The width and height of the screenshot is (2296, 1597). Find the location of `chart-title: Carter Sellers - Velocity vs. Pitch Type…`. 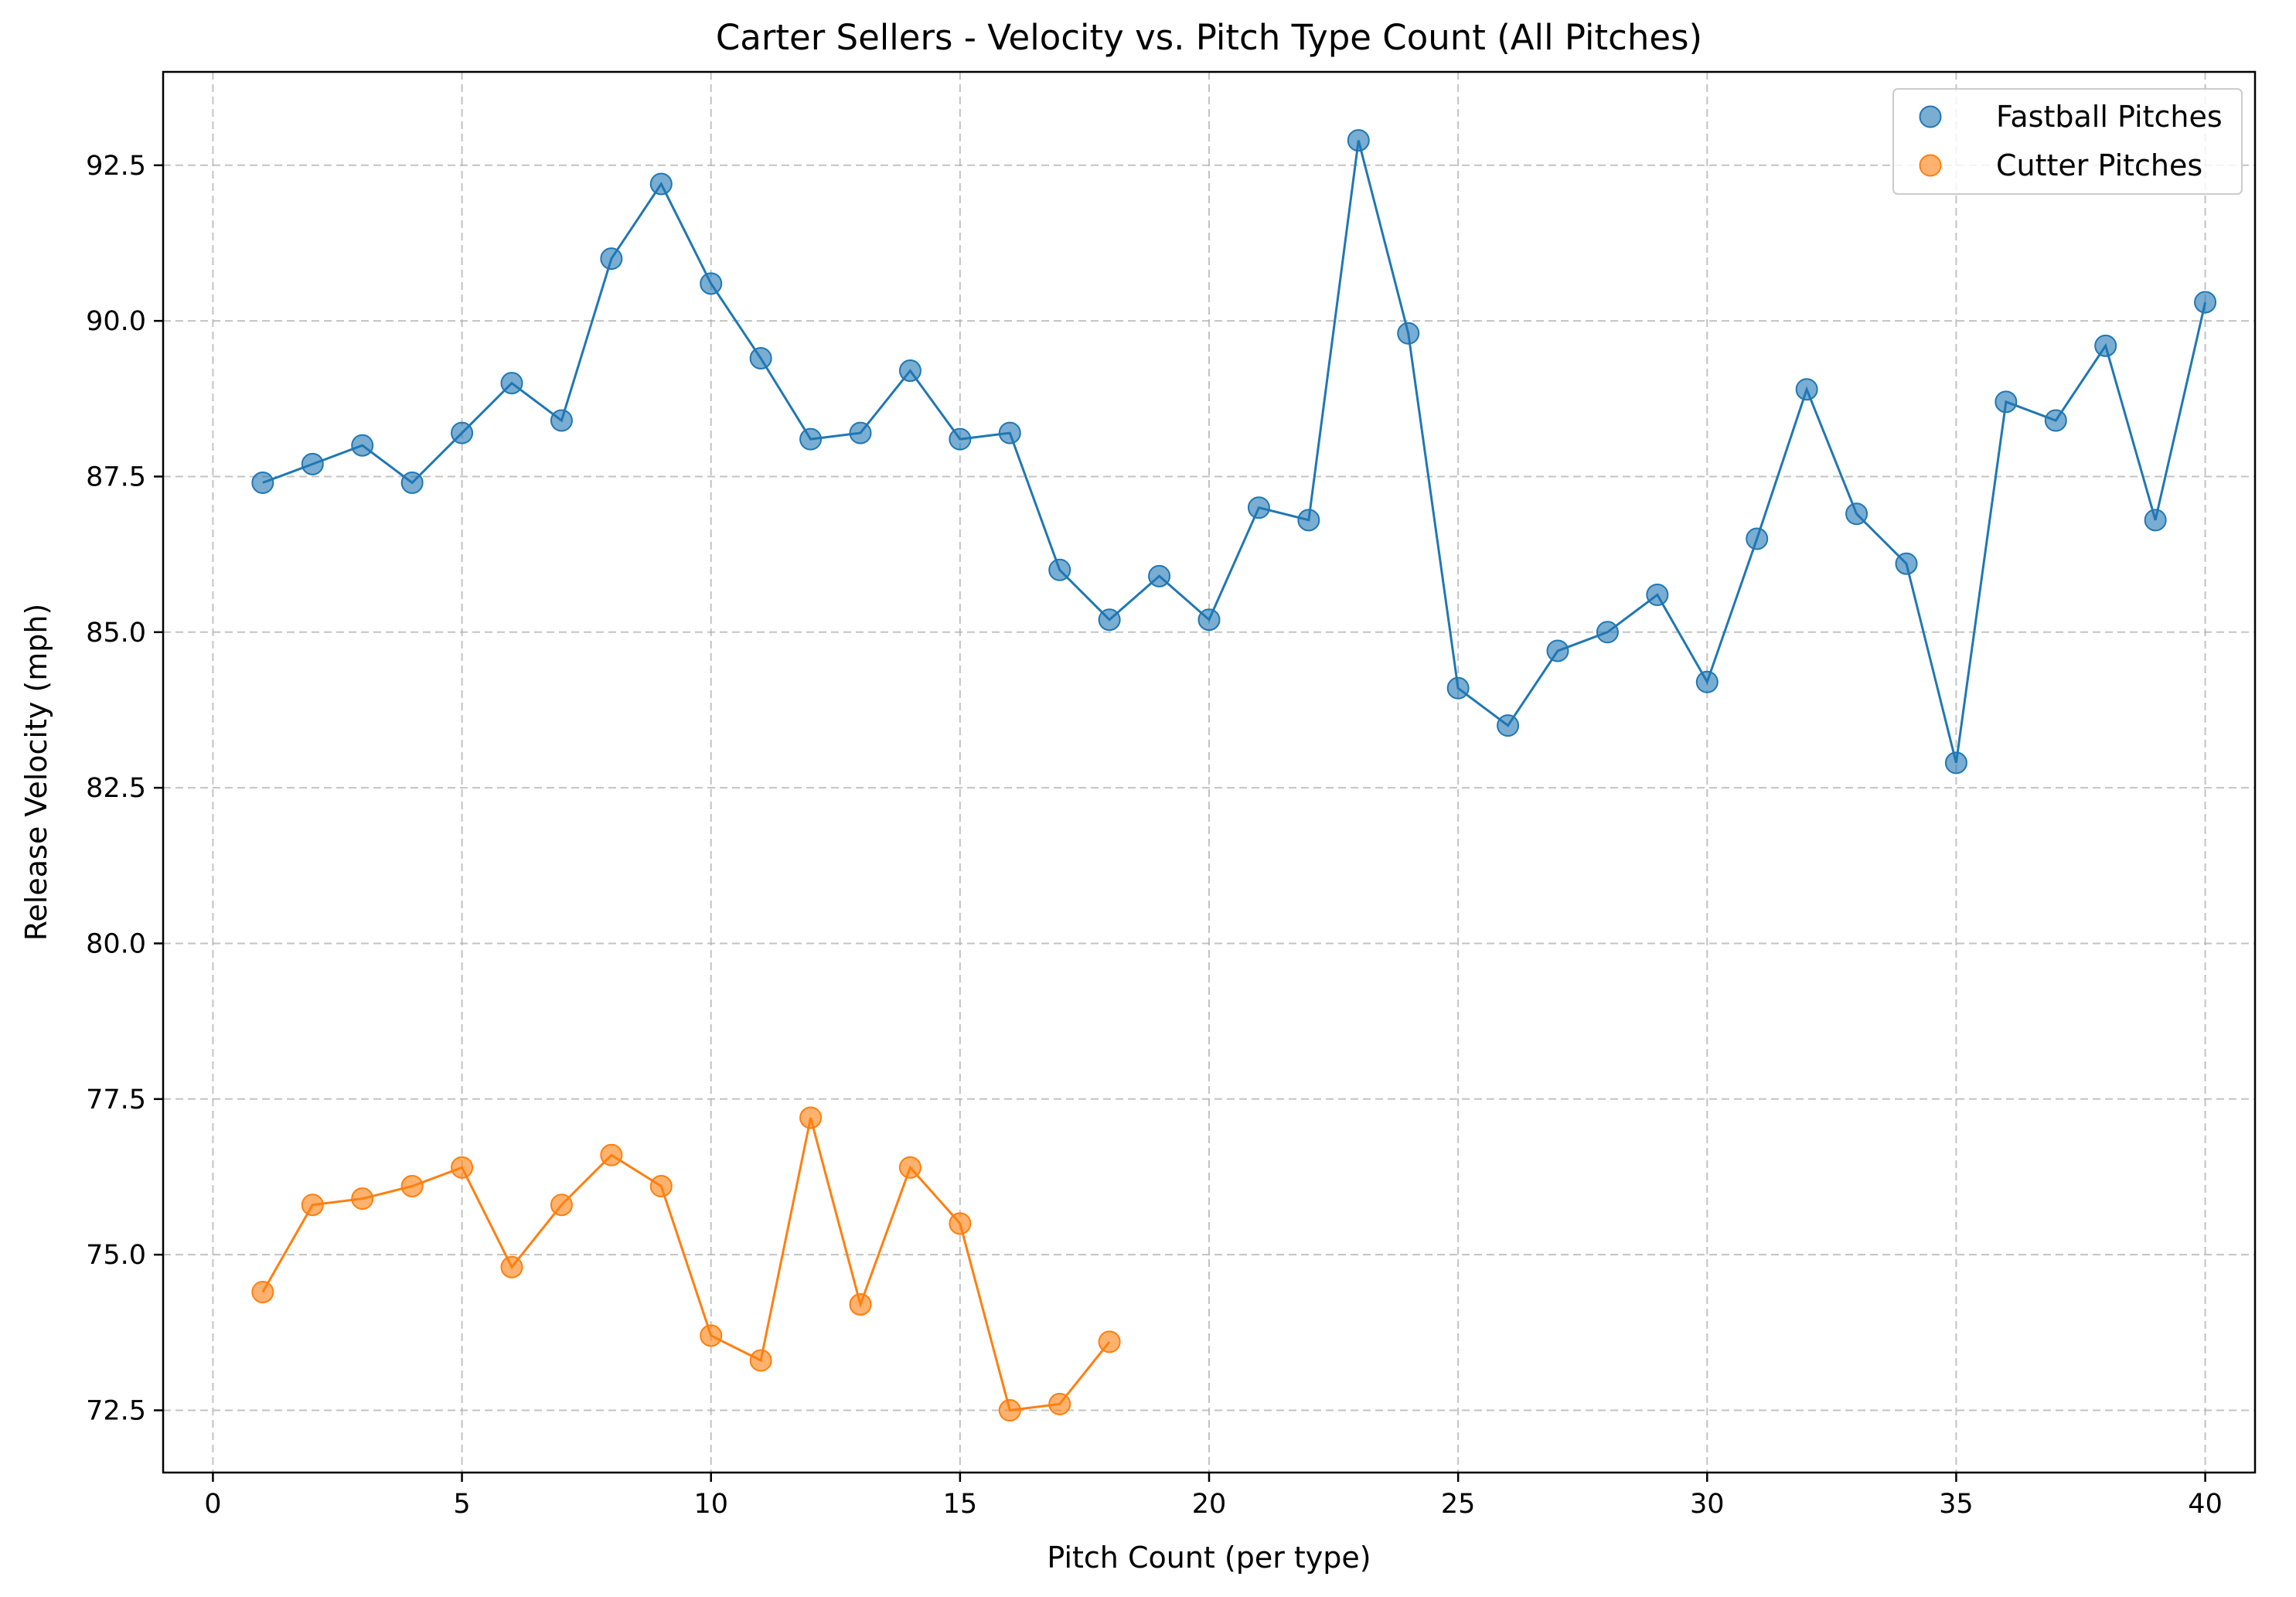

chart-title: Carter Sellers - Velocity vs. Pitch Type… is located at coordinates (1209, 37).